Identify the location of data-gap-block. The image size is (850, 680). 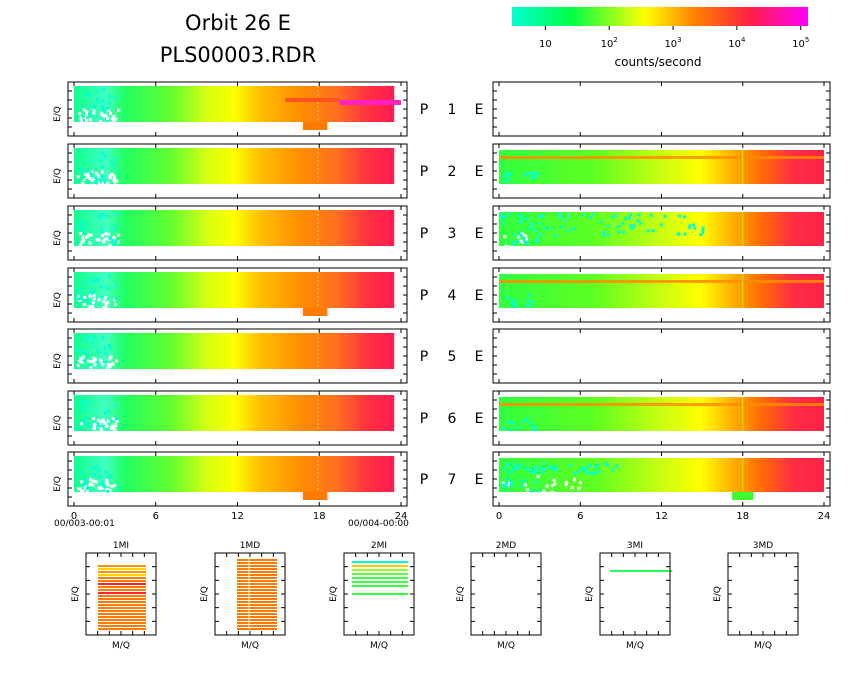
(315, 496).